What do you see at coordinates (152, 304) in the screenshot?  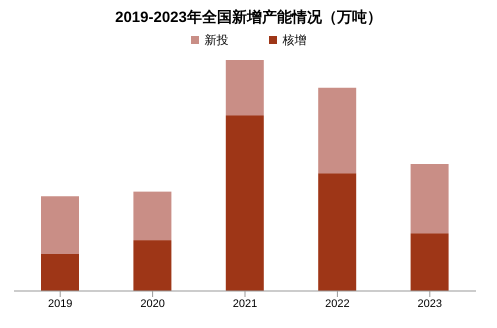 I see `x-tick-label: 2020` at bounding box center [152, 304].